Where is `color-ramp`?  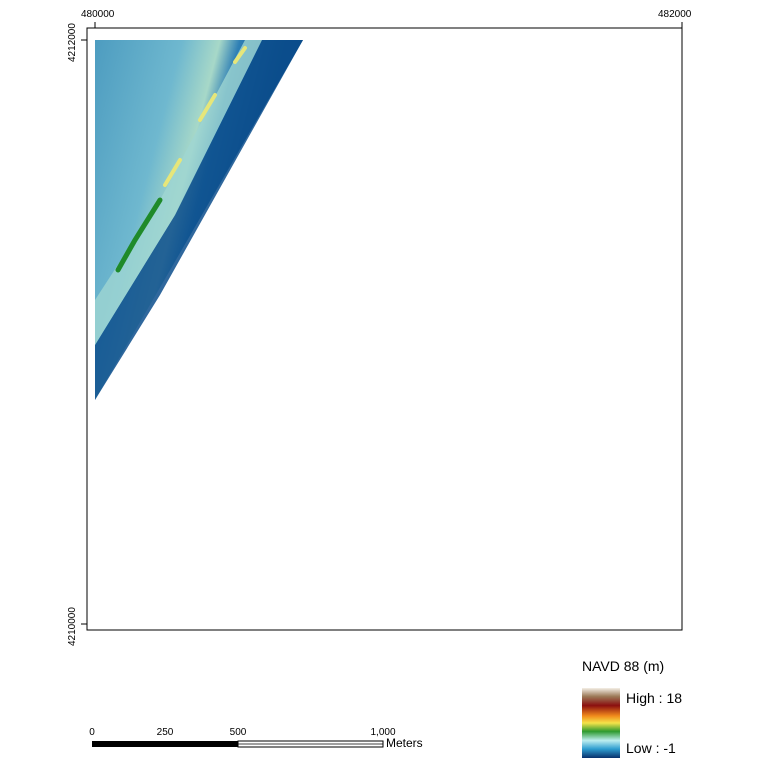 color-ramp is located at coordinates (601, 723).